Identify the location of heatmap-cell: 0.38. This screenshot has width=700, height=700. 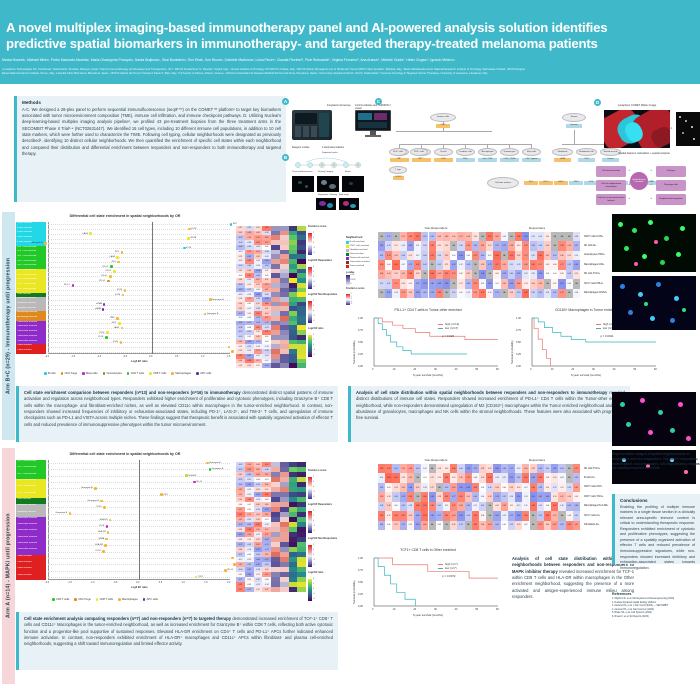
(258, 257).